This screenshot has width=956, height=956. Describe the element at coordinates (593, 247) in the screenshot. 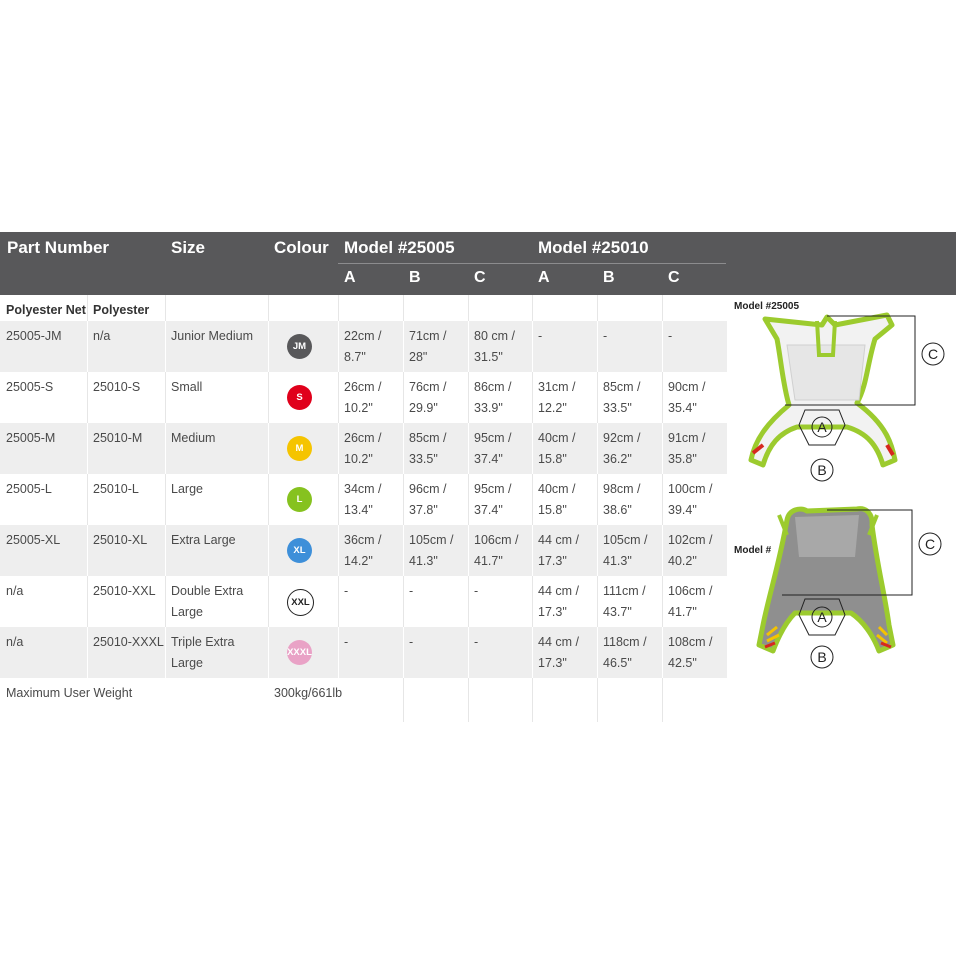

I see `header-model-25010: Model #25010` at that location.